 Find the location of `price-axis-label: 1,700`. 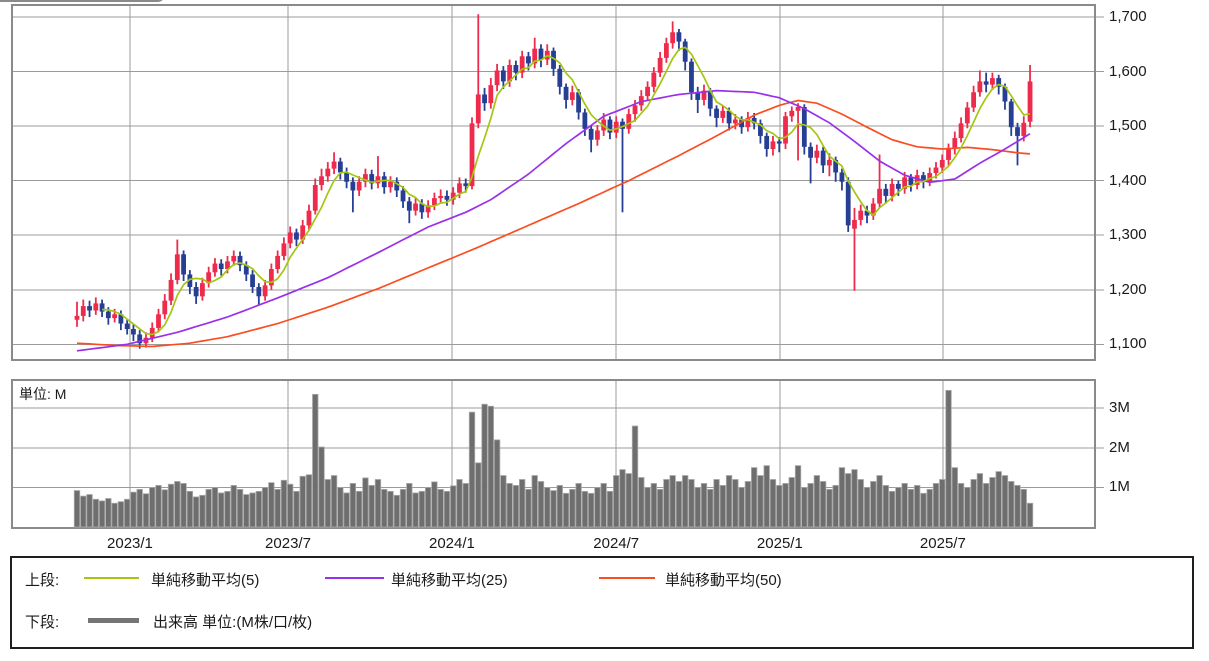

price-axis-label: 1,700 is located at coordinates (1128, 17).